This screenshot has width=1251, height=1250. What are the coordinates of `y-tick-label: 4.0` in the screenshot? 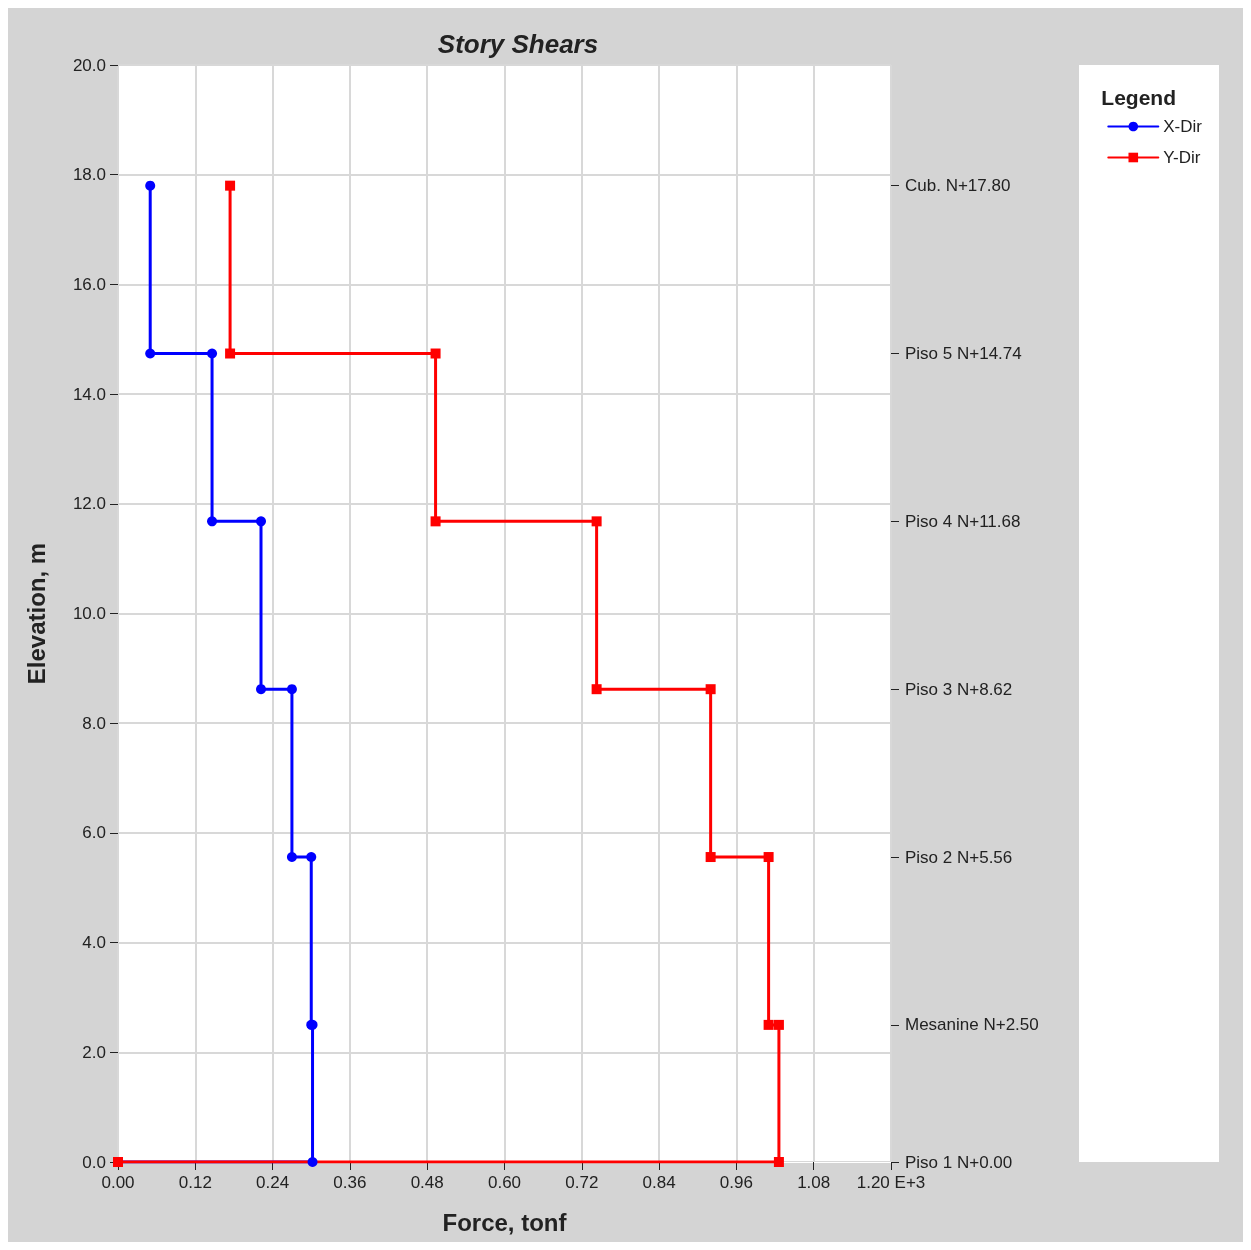 It's located at (94, 943).